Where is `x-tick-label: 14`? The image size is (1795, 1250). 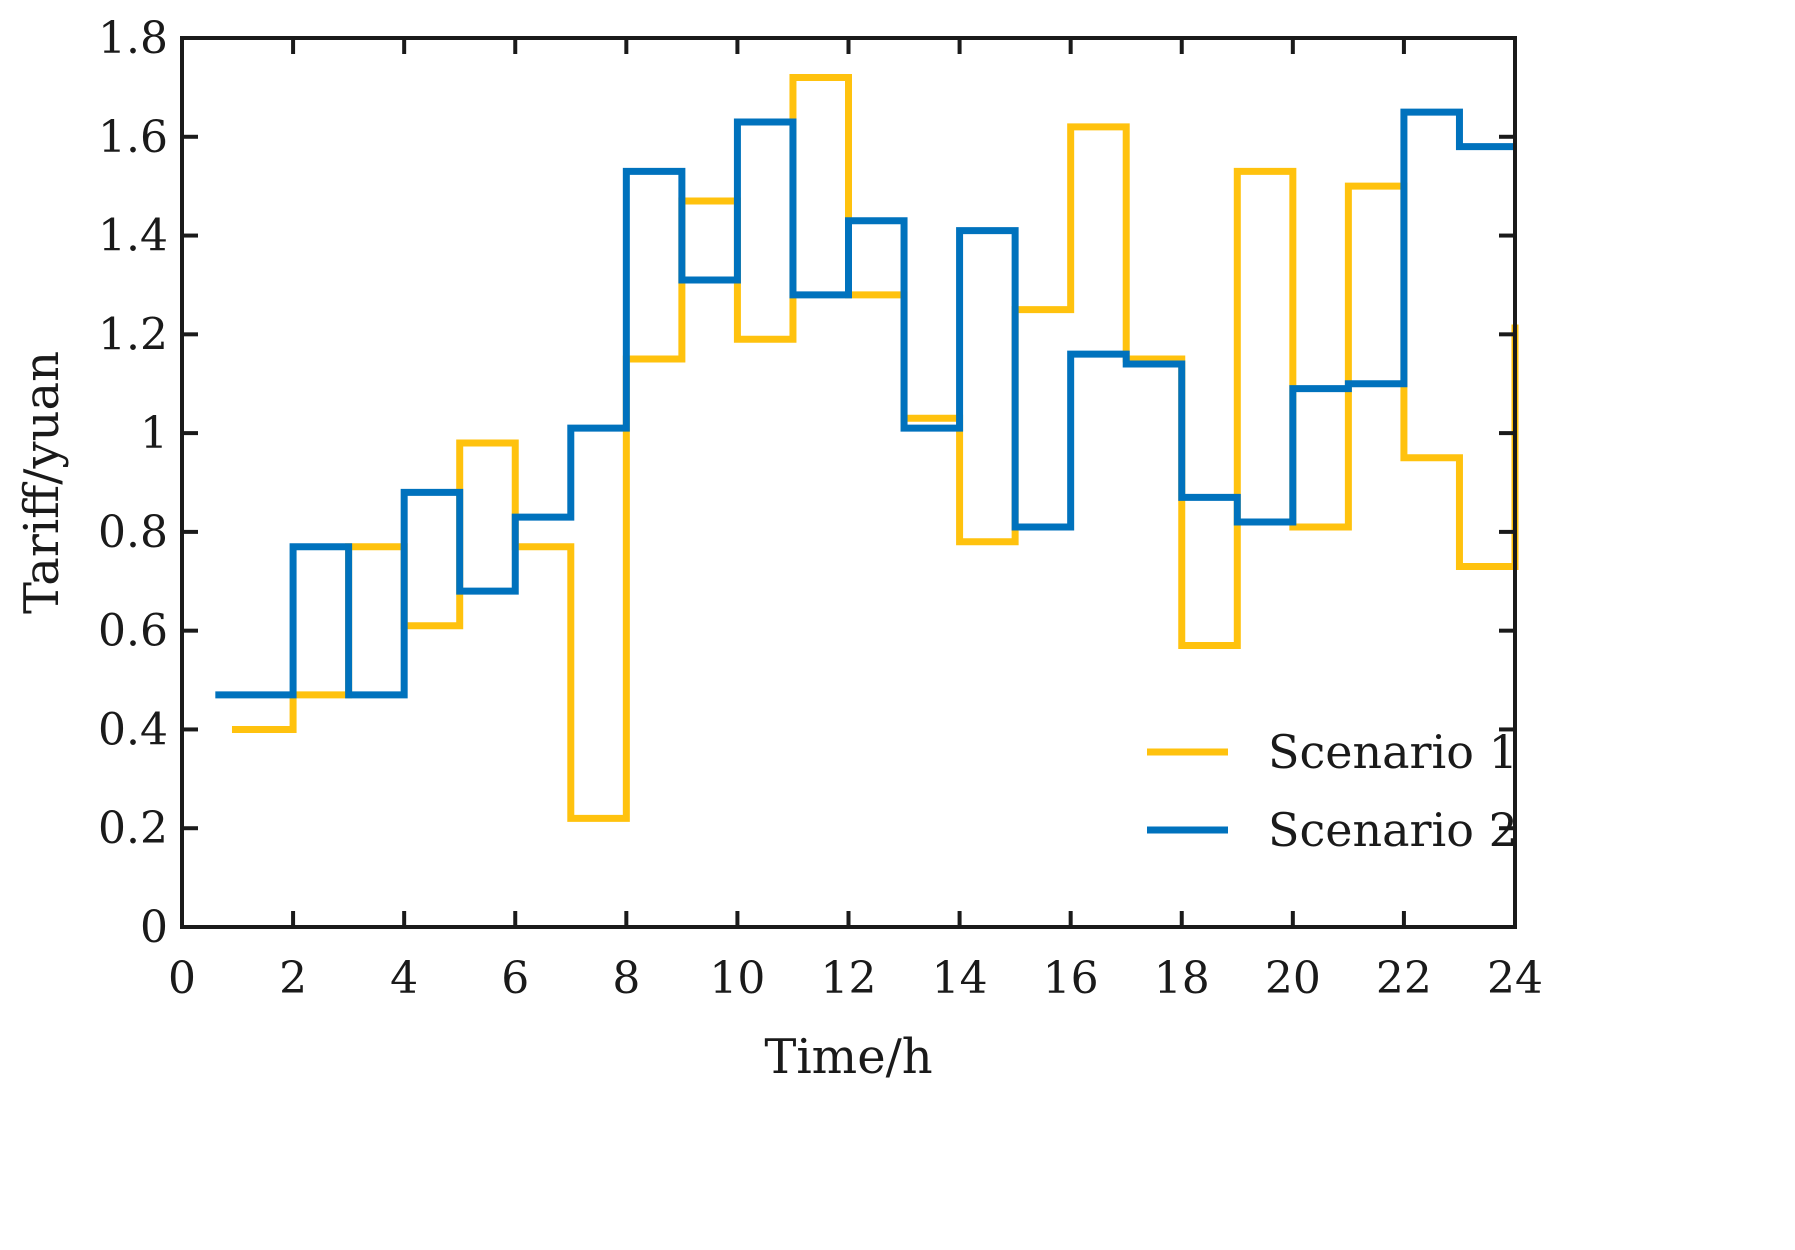
x-tick-label: 14 is located at coordinates (960, 978).